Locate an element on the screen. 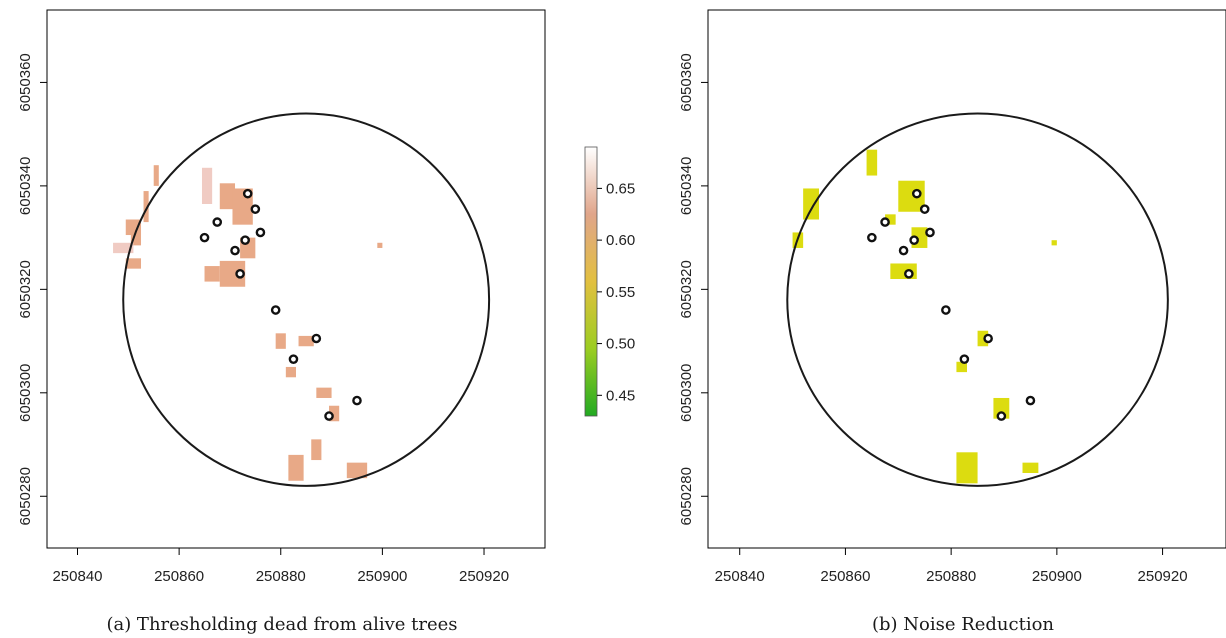  colorbar-tick-label: 0.50 is located at coordinates (620, 344).